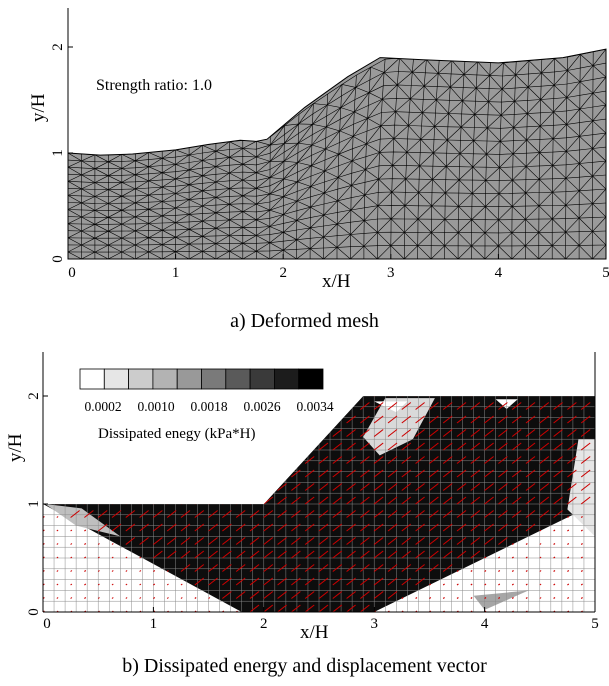 Image resolution: width=609 pixels, height=686 pixels. I want to click on panel-b-x-tick-label: 4, so click(485, 624).